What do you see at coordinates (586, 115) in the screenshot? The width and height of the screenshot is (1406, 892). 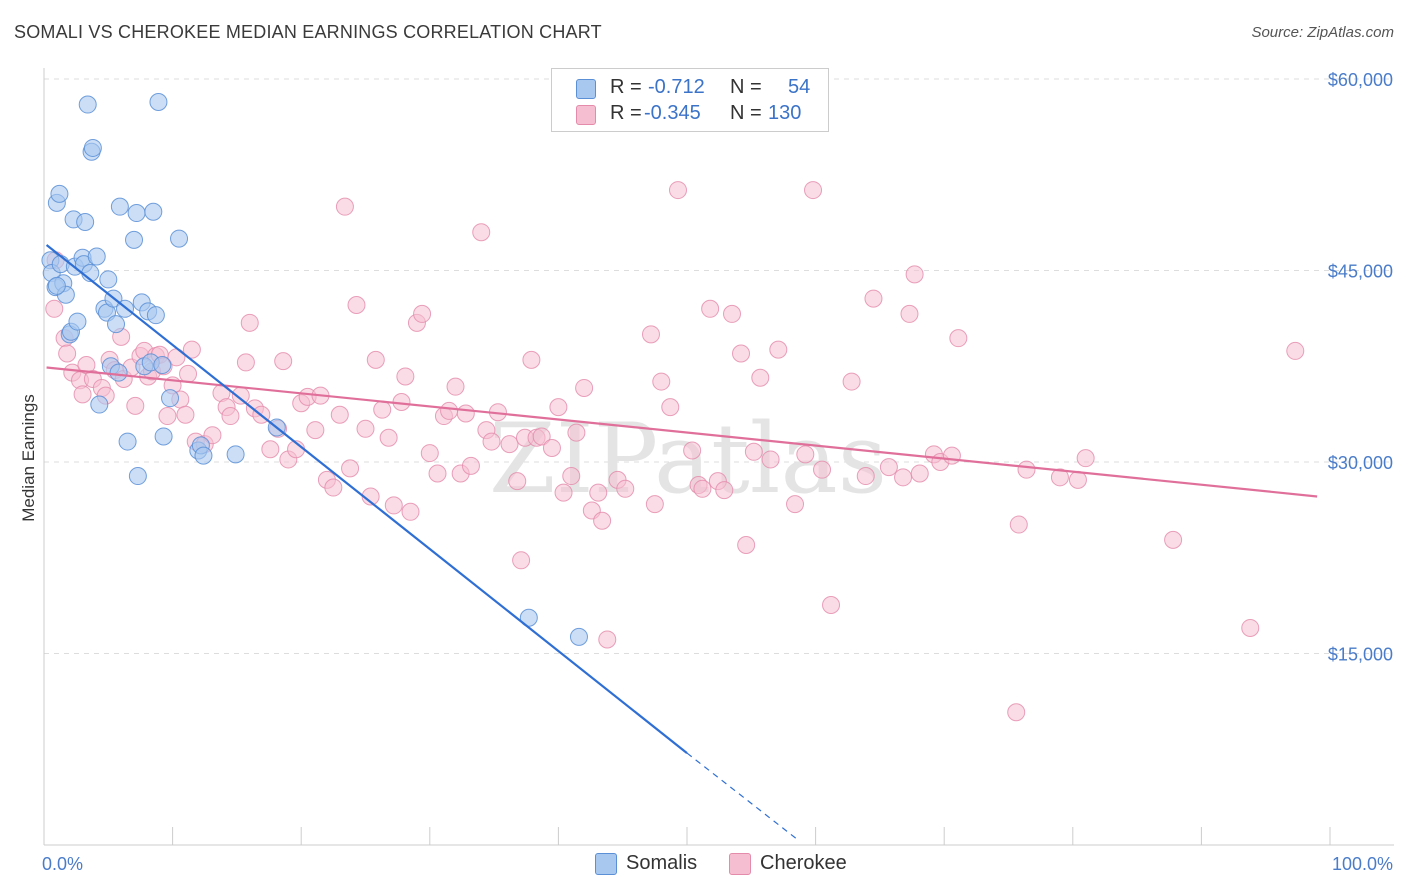 I see `cherokee-swatch` at bounding box center [586, 115].